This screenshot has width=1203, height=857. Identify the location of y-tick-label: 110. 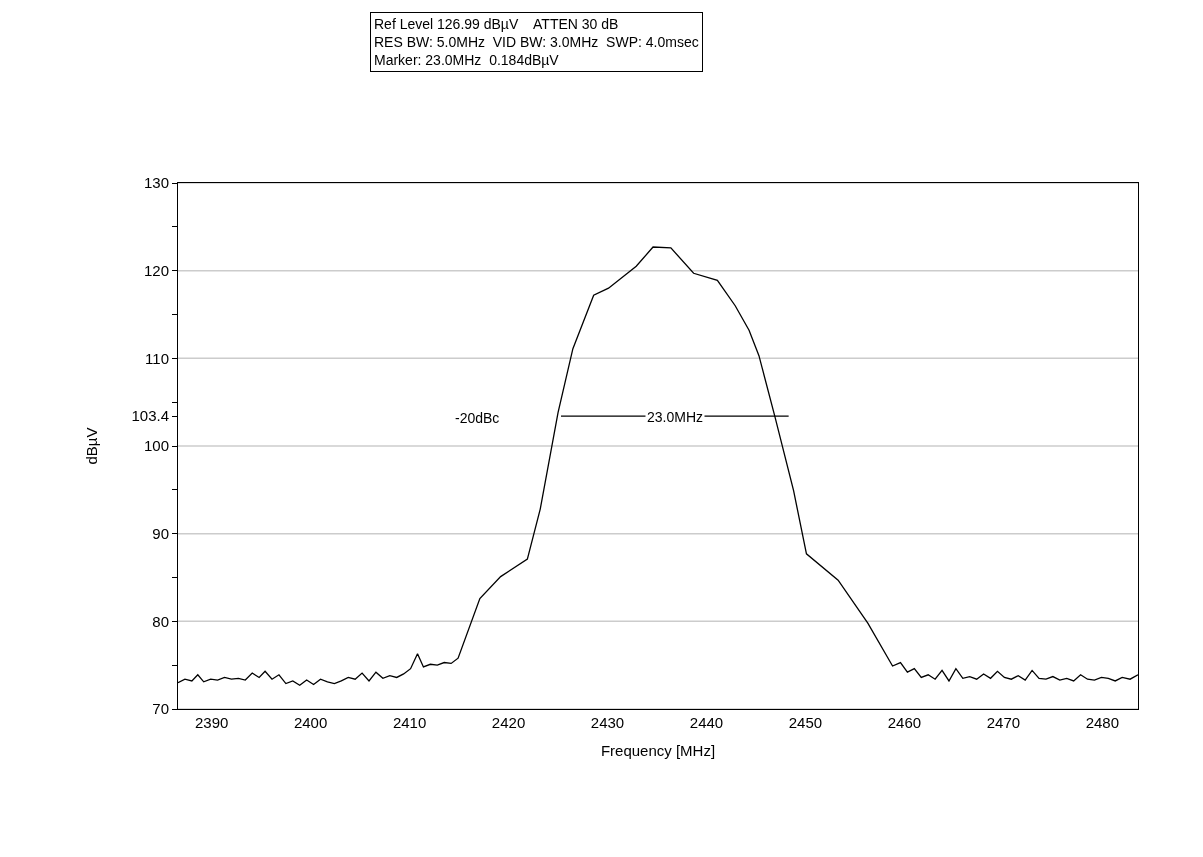
(157, 358).